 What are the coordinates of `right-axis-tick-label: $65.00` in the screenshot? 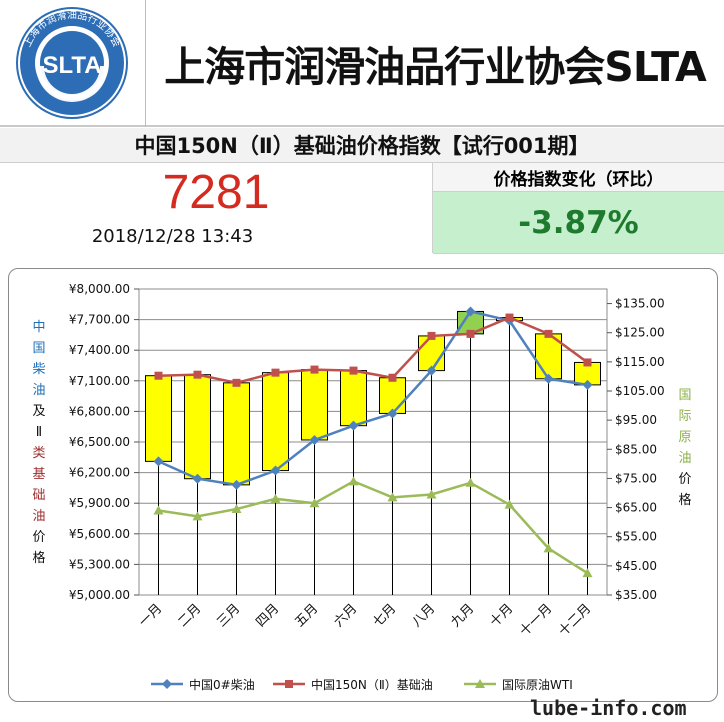 It's located at (636, 508).